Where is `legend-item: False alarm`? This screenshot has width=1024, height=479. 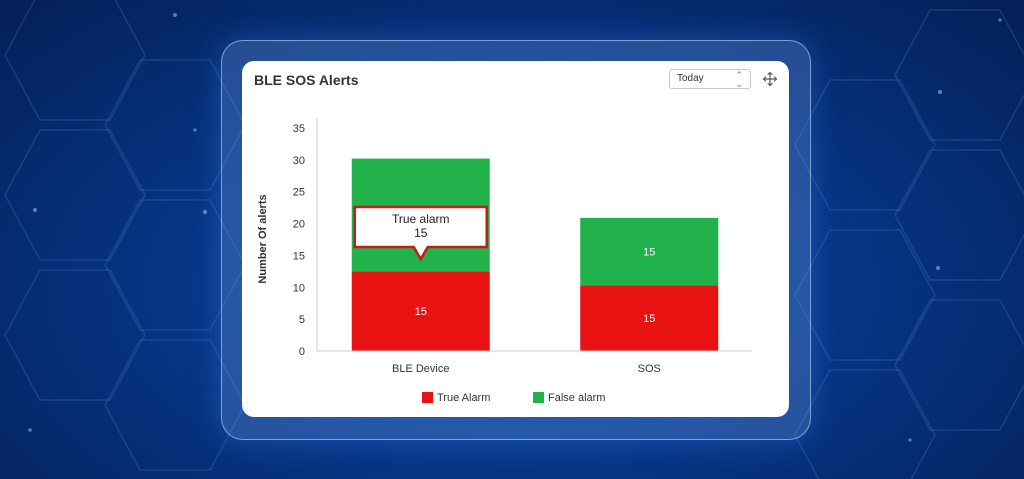 legend-item: False alarm is located at coordinates (569, 398).